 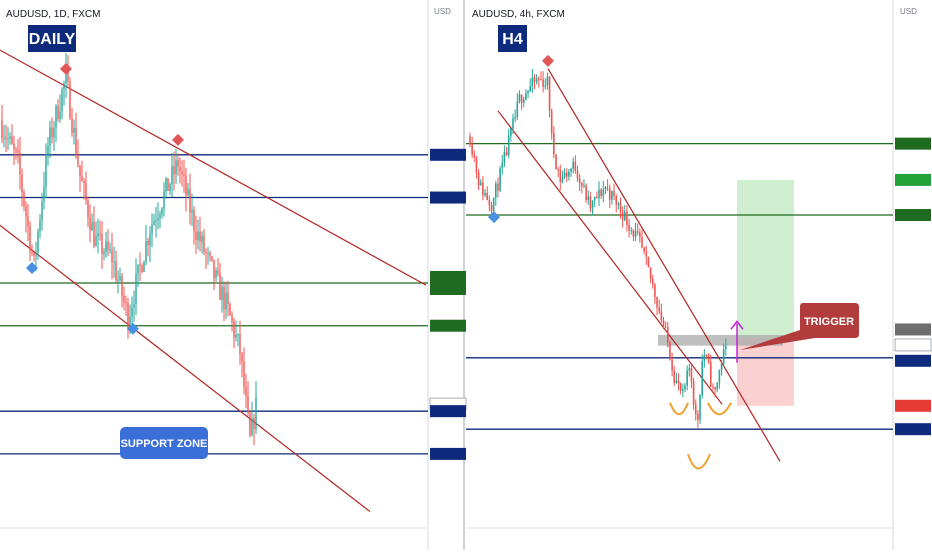 I want to click on h4-high-marker, so click(x=548, y=60).